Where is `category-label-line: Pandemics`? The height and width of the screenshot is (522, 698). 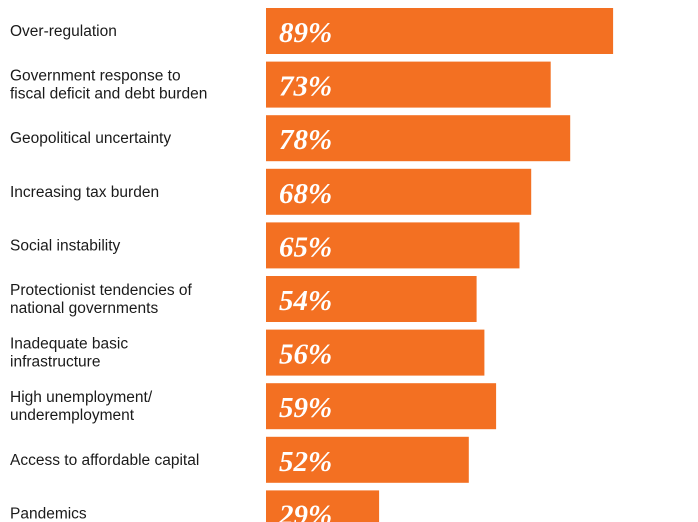 category-label-line: Pandemics is located at coordinates (48, 513).